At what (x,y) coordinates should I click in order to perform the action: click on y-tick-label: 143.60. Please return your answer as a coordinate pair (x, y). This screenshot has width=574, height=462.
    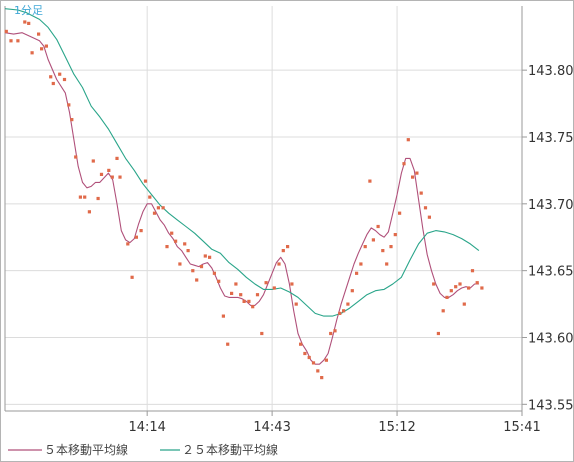
    Looking at the image, I should click on (551, 338).